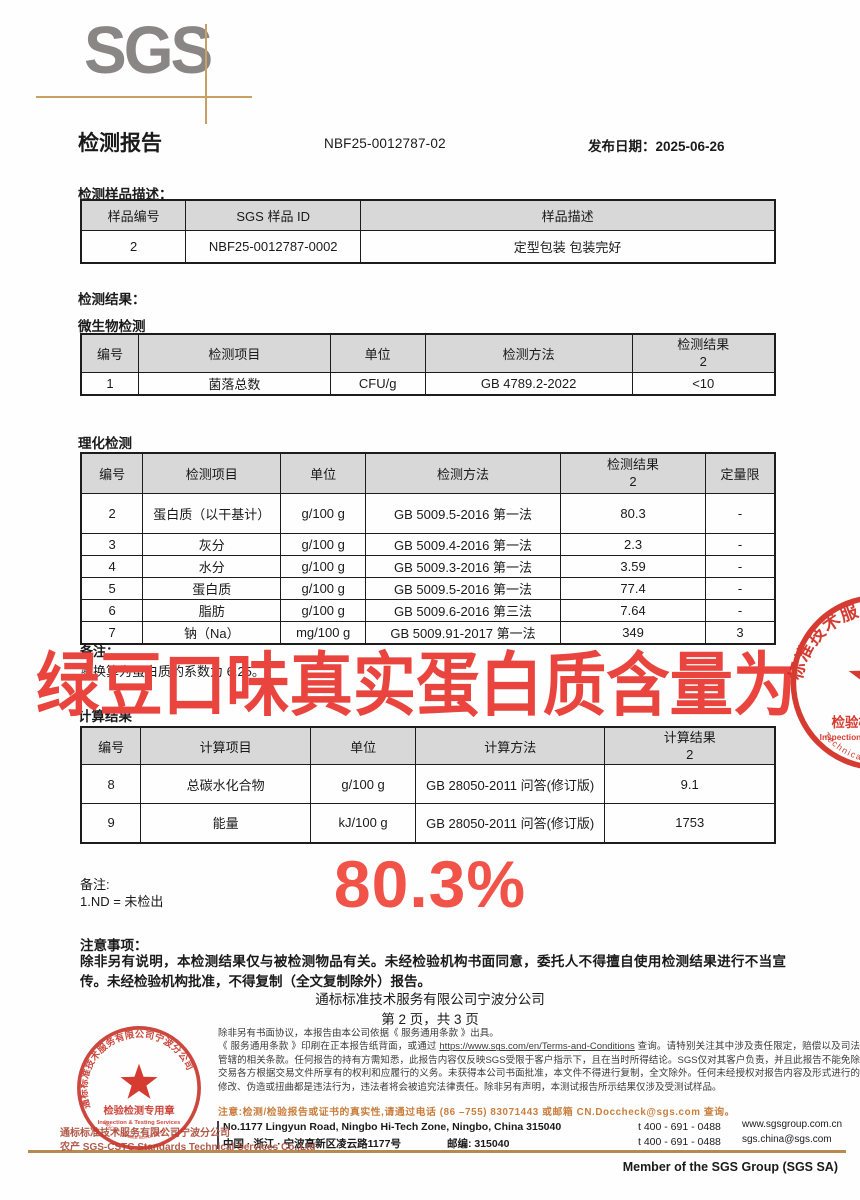 The width and height of the screenshot is (860, 1200). I want to click on website-url: www.sgsgroup.com.cn, so click(792, 1124).